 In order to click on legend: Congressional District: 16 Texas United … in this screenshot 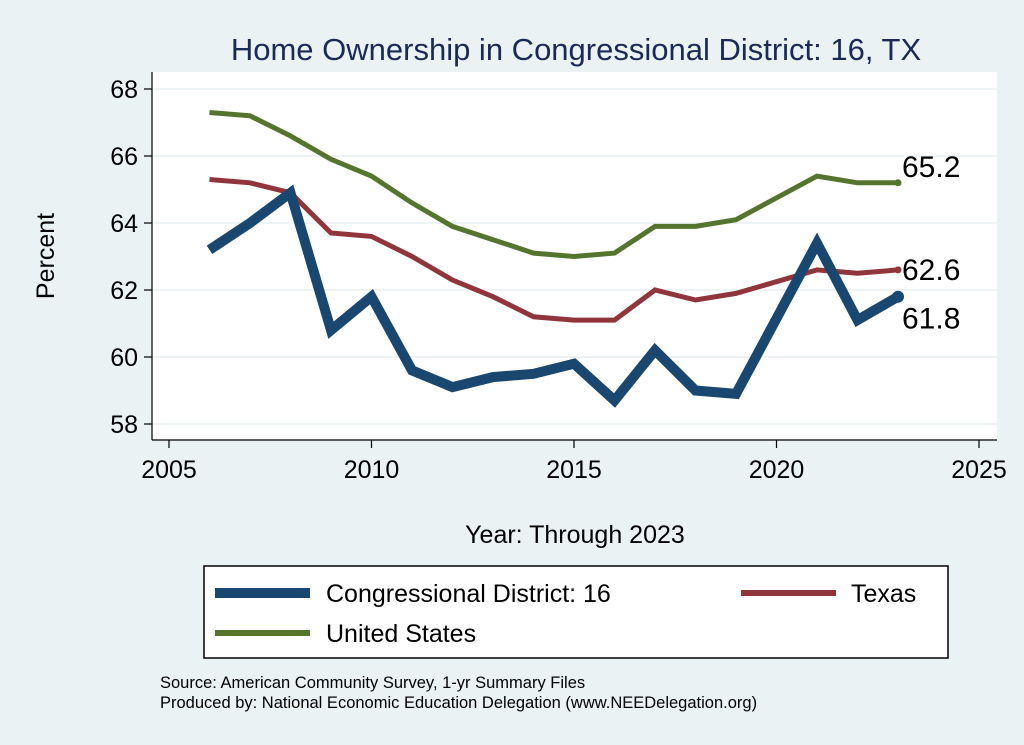, I will do `click(576, 612)`.